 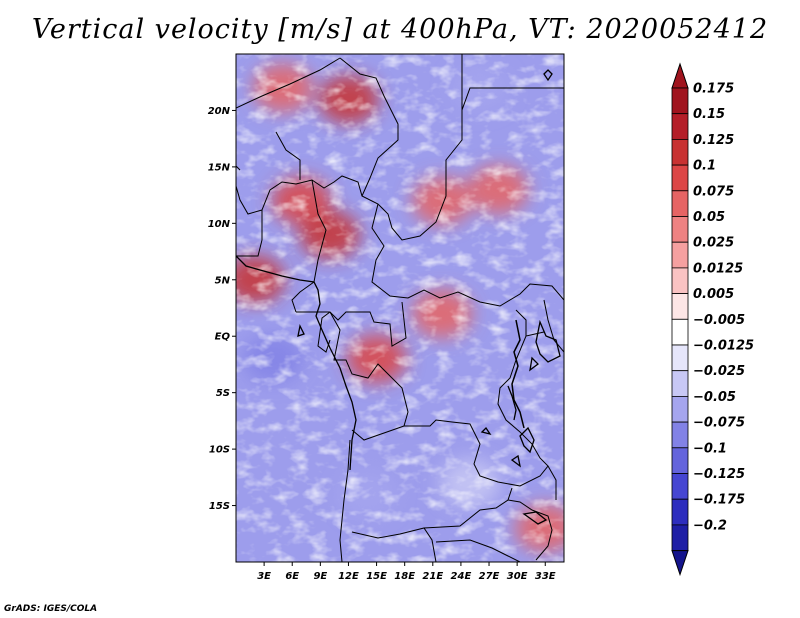 What do you see at coordinates (713, 89) in the screenshot?
I see `colorbar-label: 0.175` at bounding box center [713, 89].